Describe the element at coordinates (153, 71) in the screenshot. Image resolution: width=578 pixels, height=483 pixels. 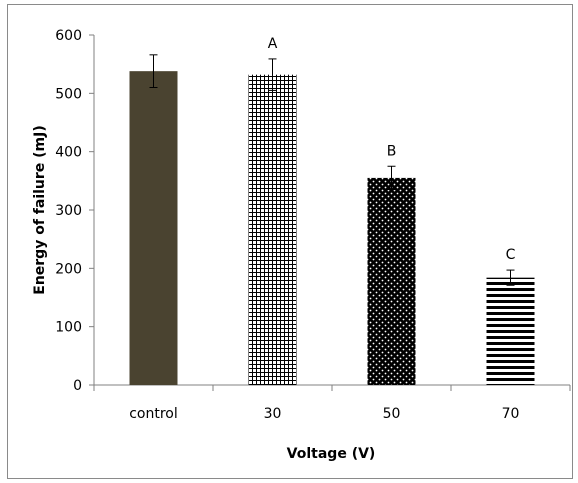
I see `error-bar-control` at that location.